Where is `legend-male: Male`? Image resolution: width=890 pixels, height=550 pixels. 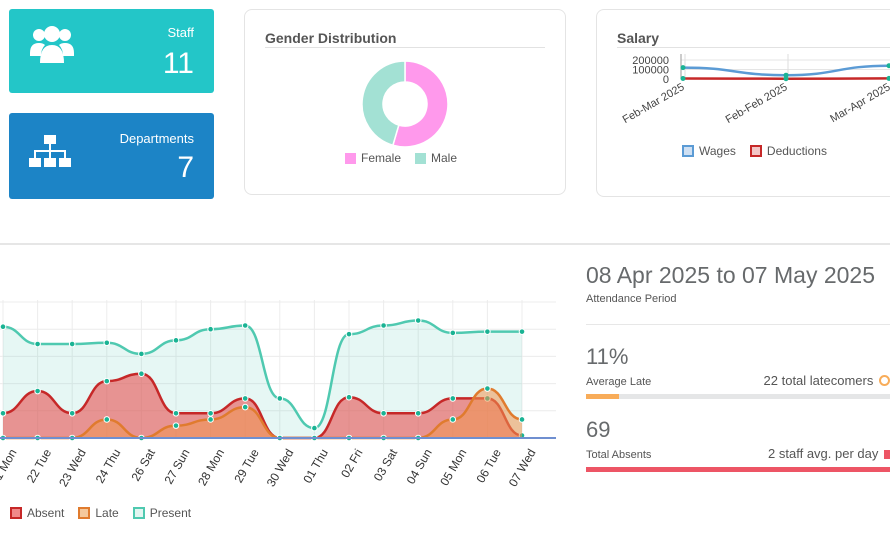 legend-male: Male is located at coordinates (436, 158).